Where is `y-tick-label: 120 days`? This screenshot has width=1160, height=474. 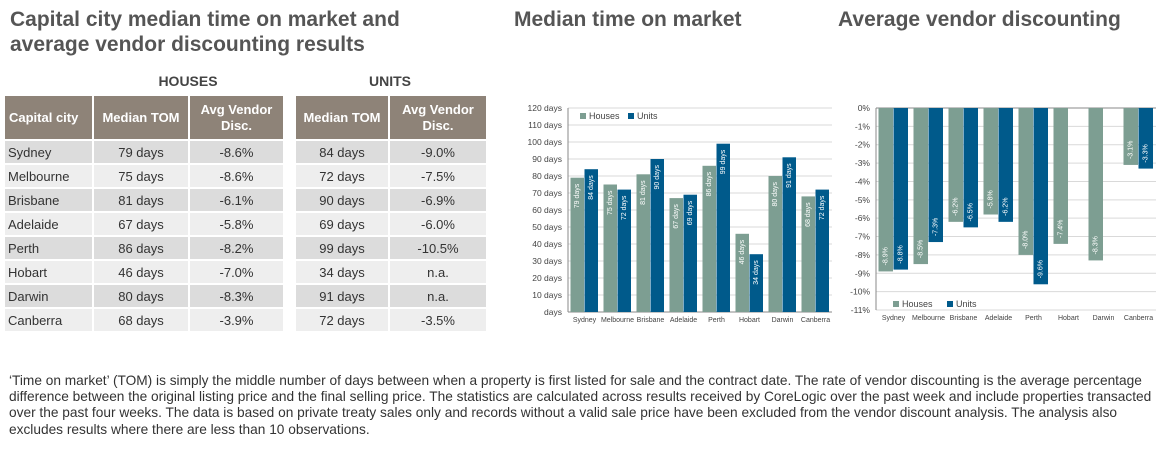 y-tick-label: 120 days is located at coordinates (545, 108).